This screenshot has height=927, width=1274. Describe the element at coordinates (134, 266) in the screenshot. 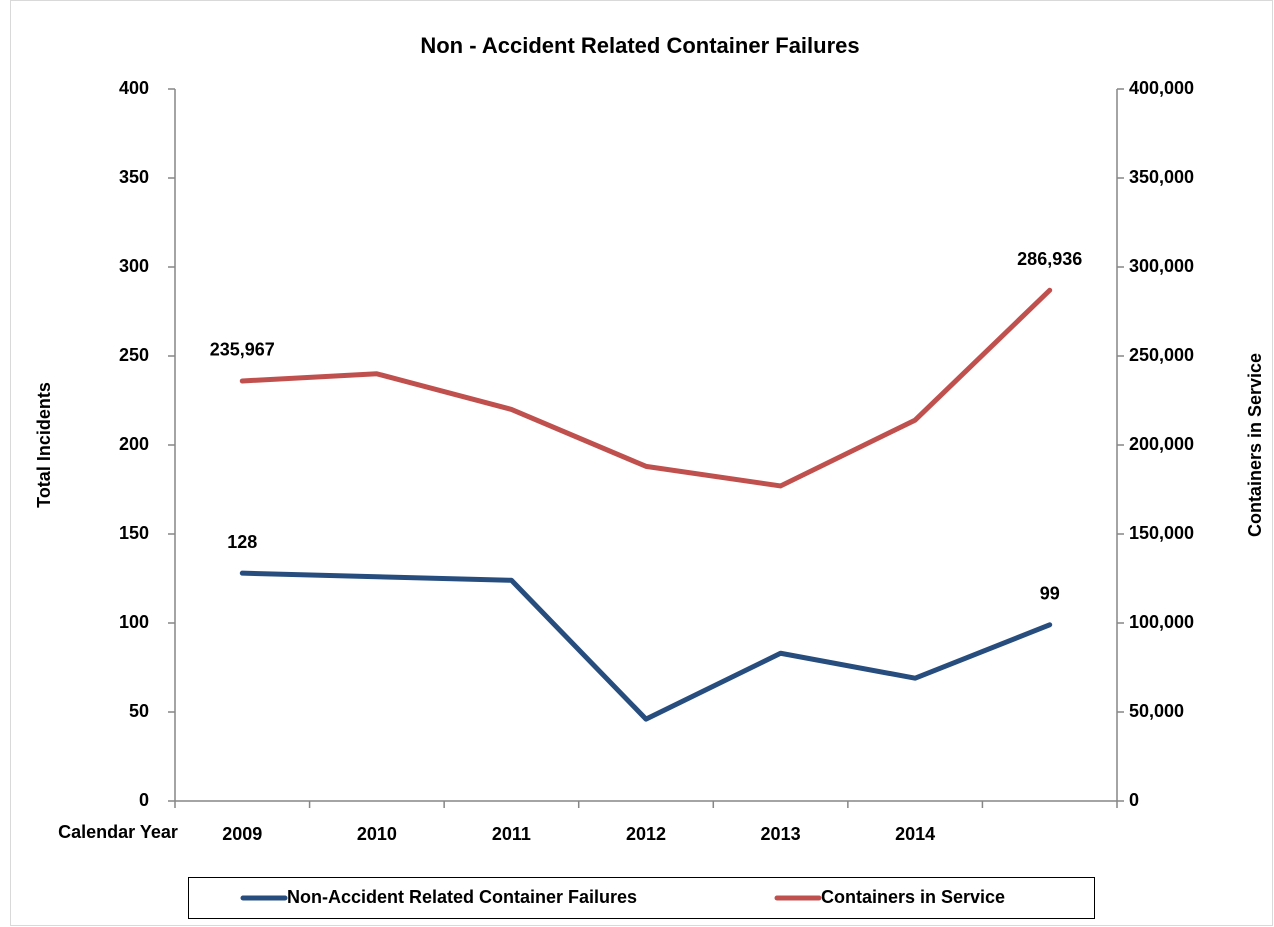

I see `y-tick-label: 300` at that location.